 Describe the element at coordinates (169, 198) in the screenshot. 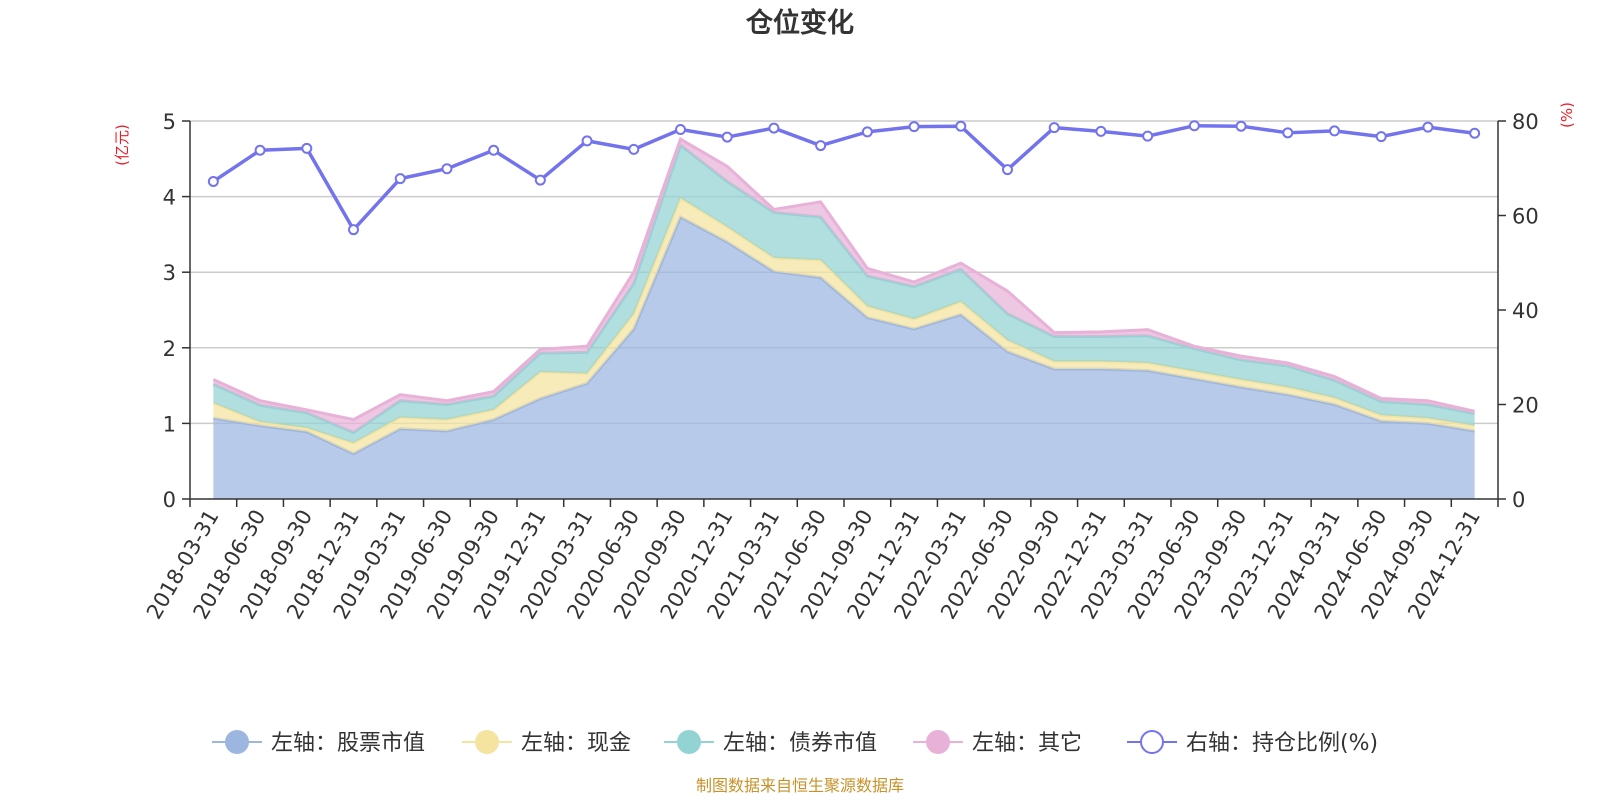

I see `left-tick-label: 4` at that location.